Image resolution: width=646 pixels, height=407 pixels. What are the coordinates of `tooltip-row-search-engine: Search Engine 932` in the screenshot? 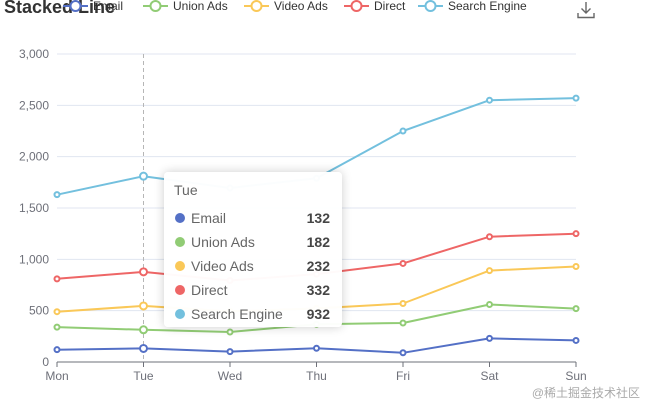 It's located at (253, 314).